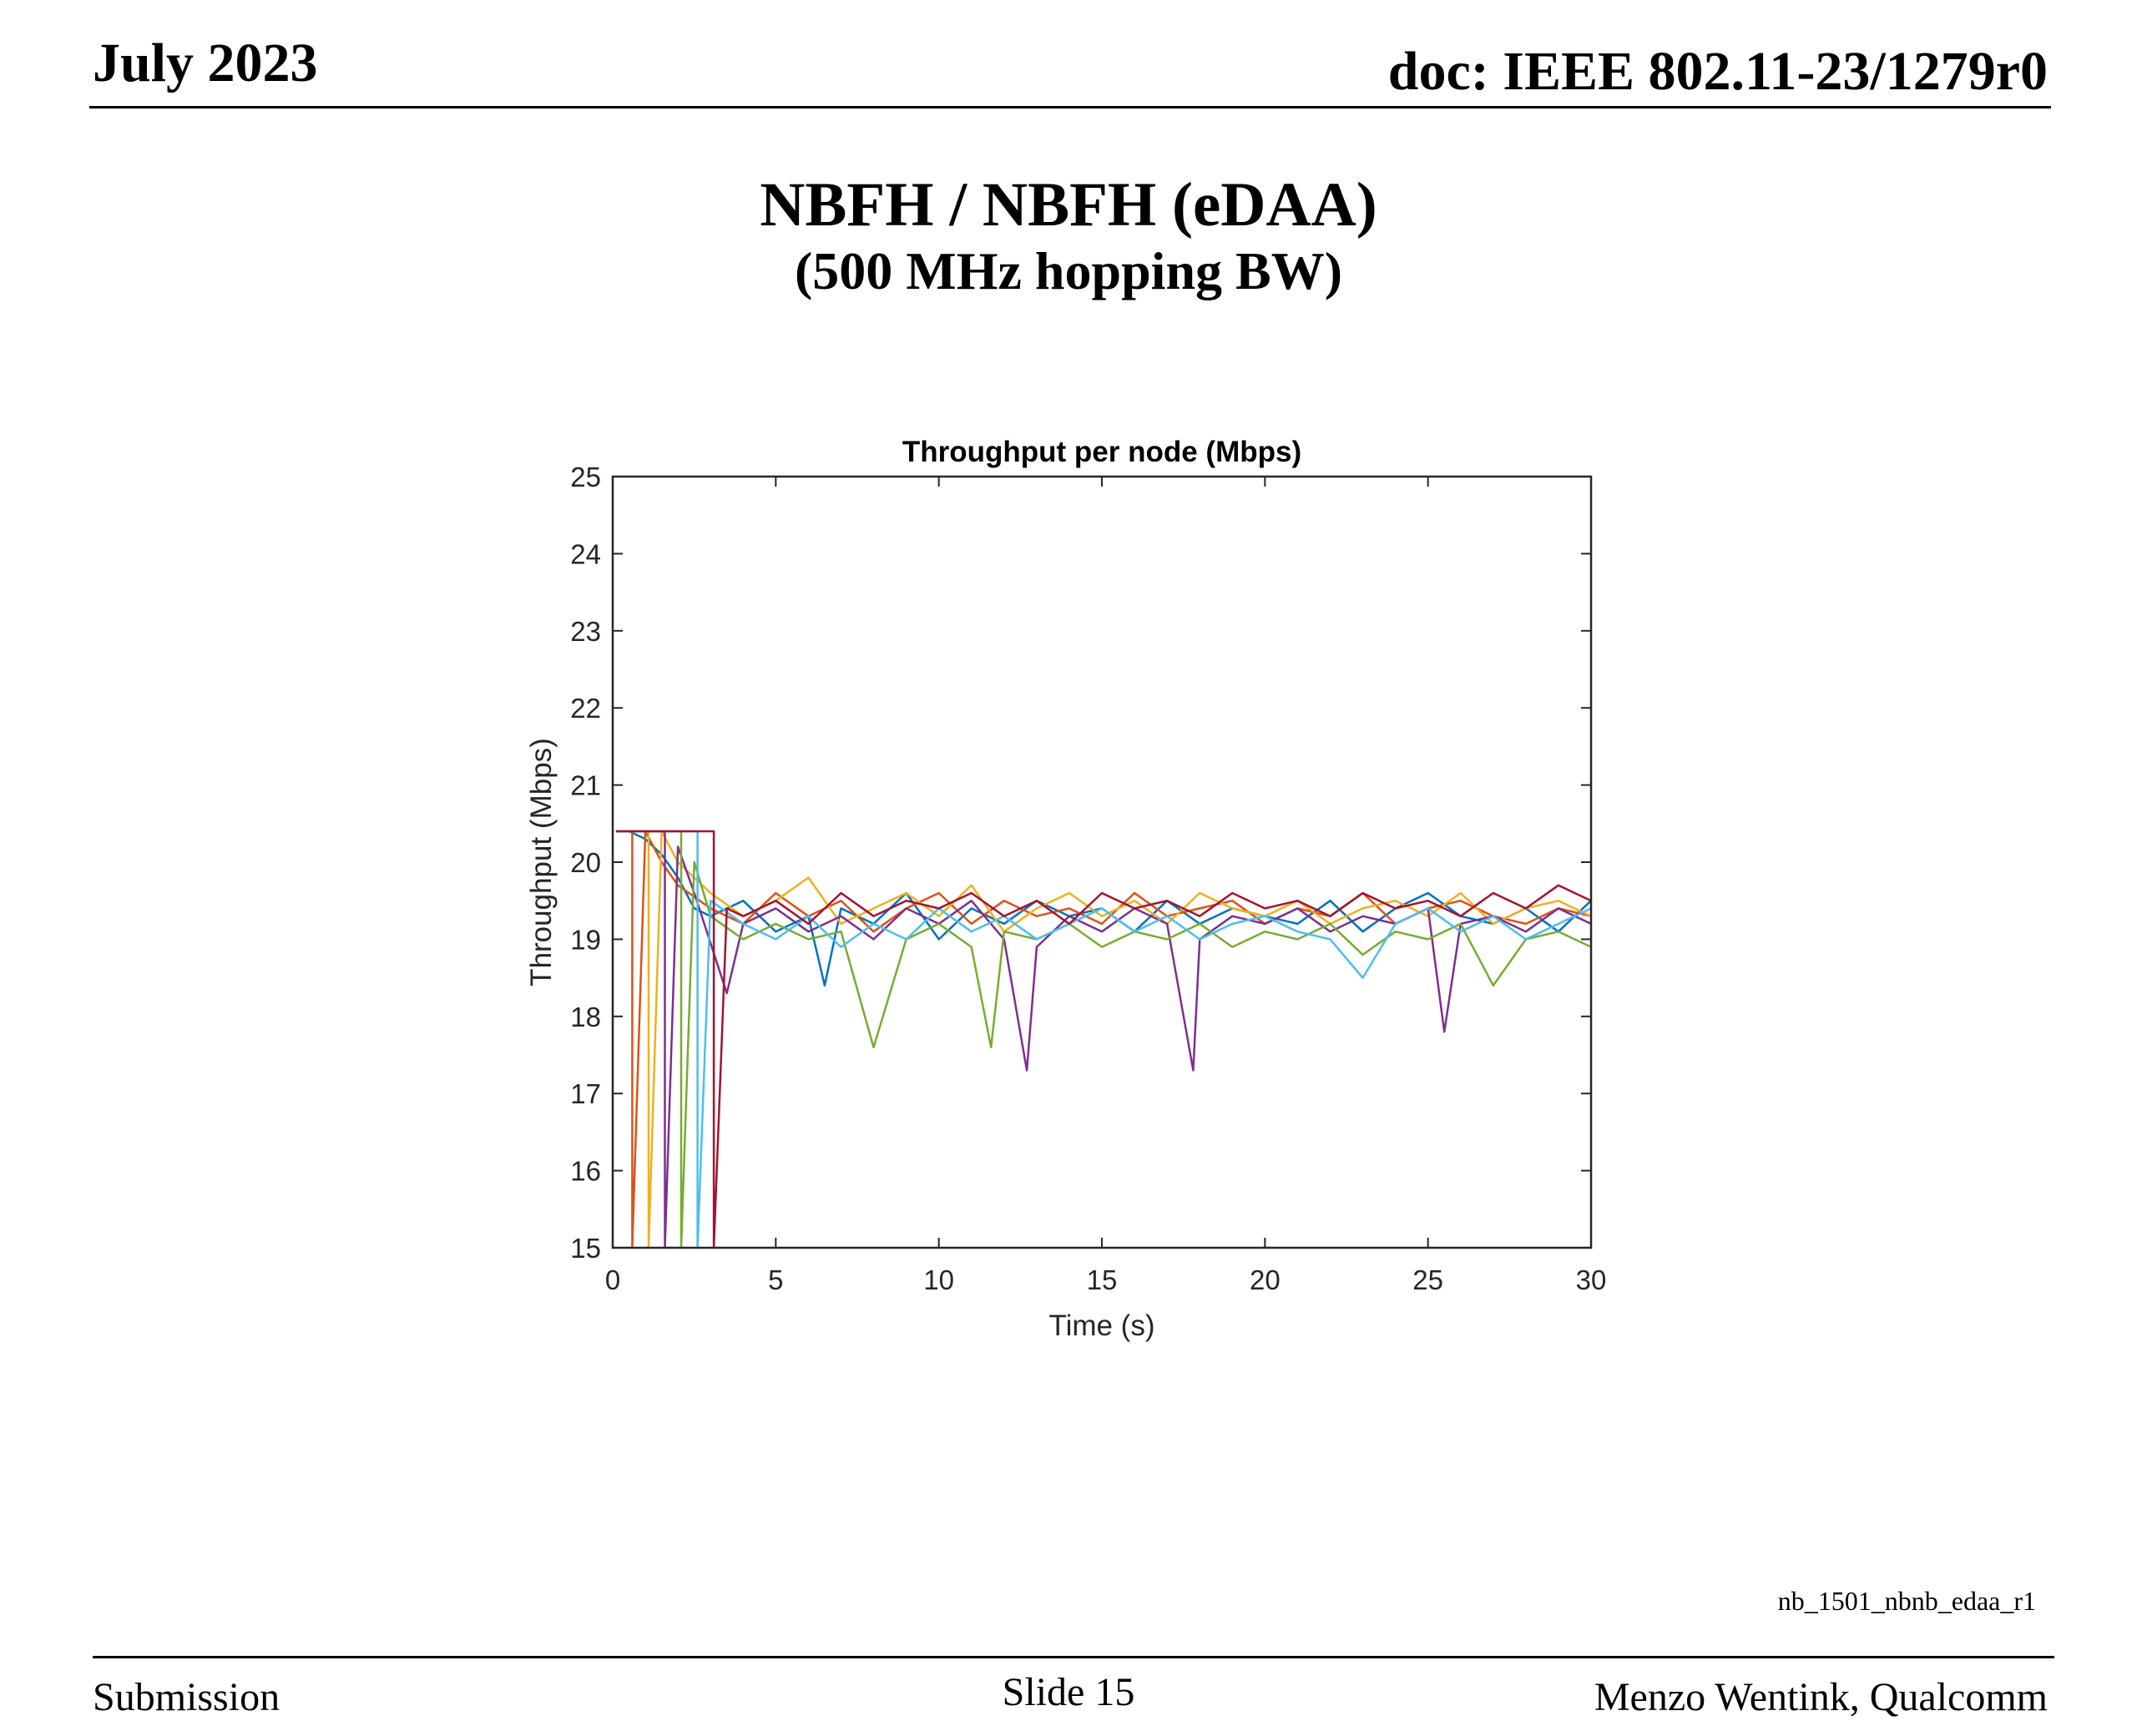  I want to click on y-tick-label: 19, so click(585, 939).